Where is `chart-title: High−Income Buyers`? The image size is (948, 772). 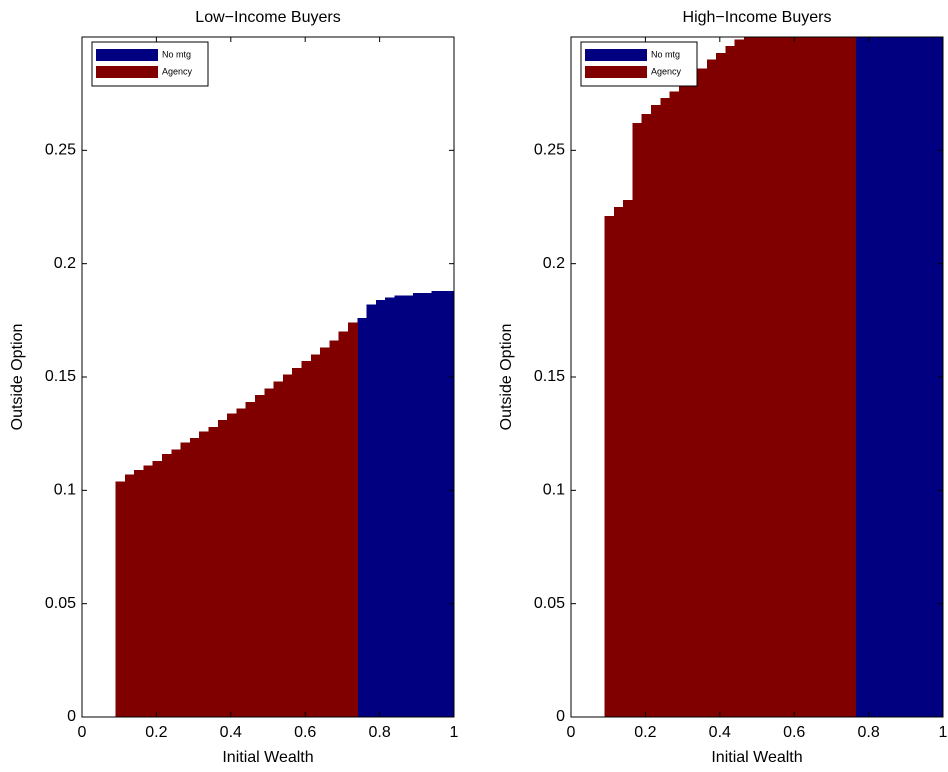
chart-title: High−Income Buyers is located at coordinates (757, 17).